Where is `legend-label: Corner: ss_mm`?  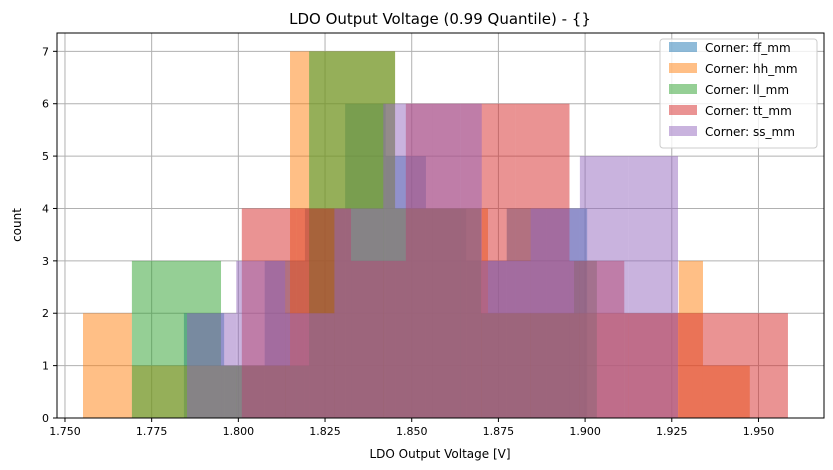 legend-label: Corner: ss_mm is located at coordinates (750, 132).